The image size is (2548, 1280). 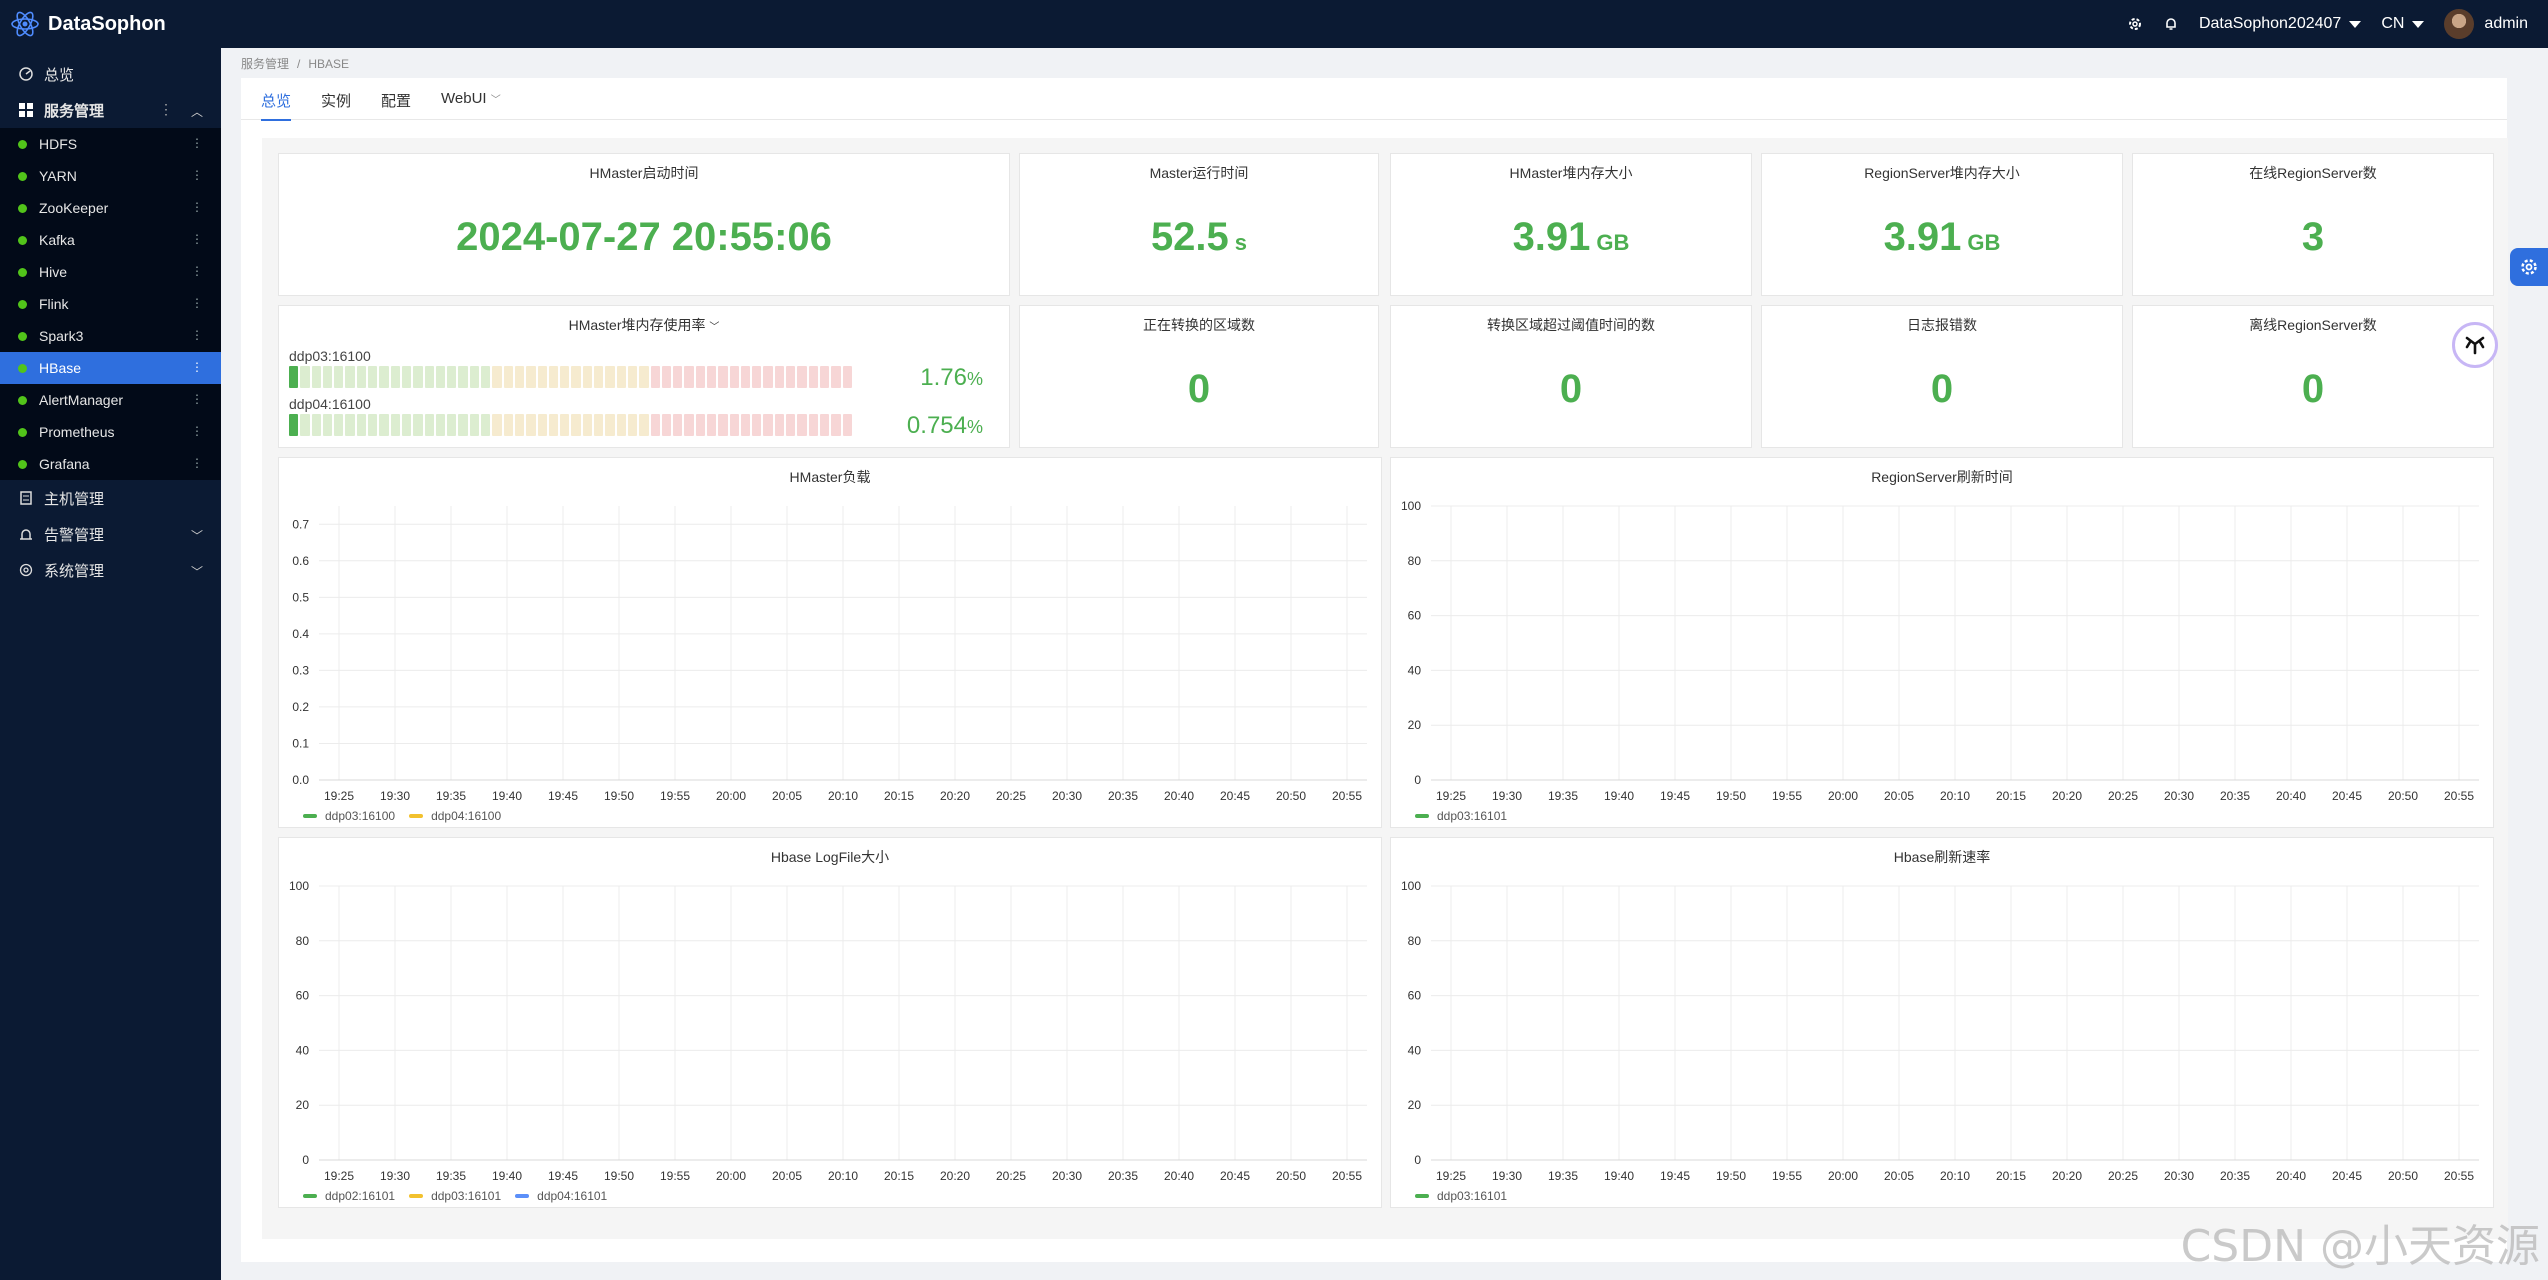 What do you see at coordinates (74, 499) in the screenshot?
I see `sidebar-item-label: 主机管理` at bounding box center [74, 499].